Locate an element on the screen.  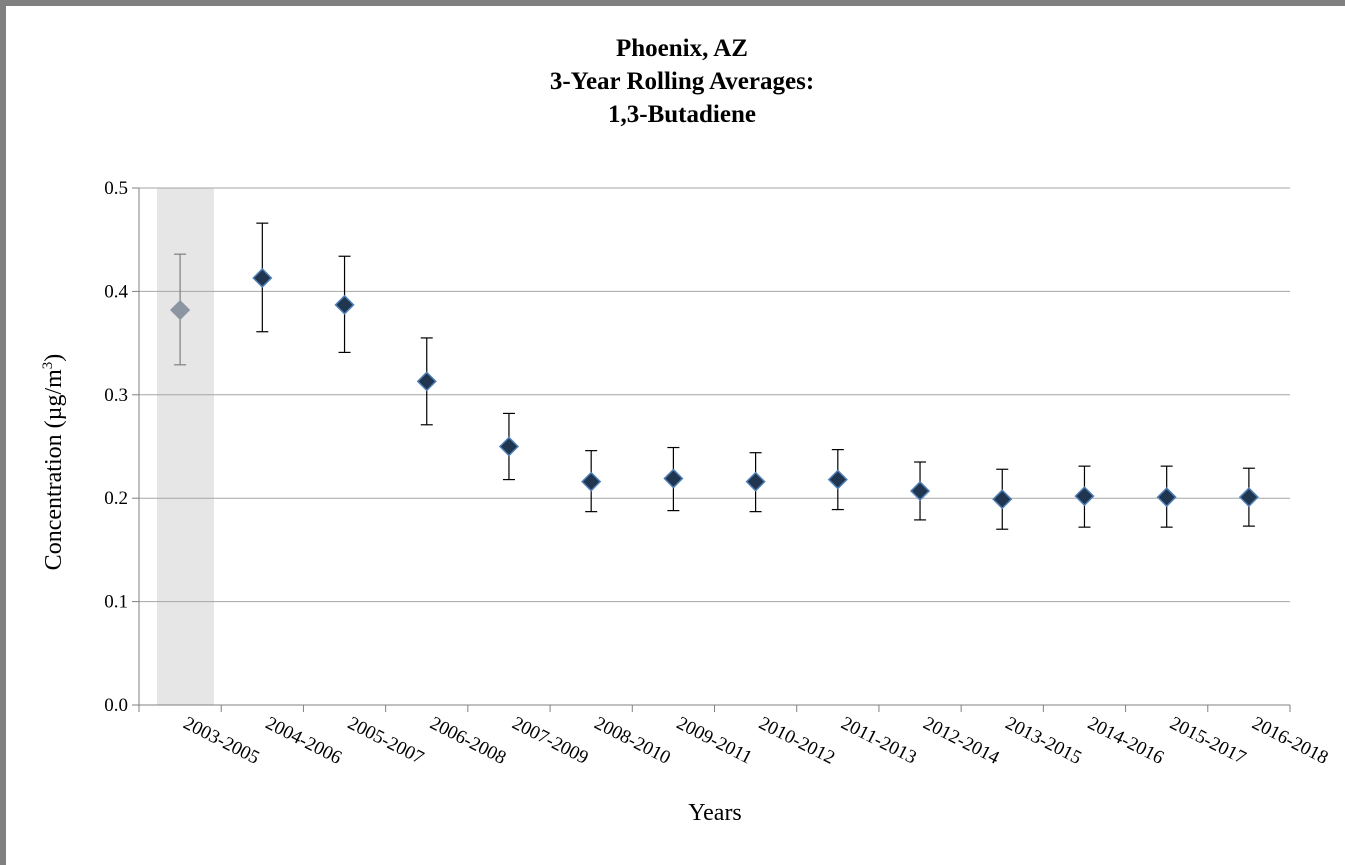
y-axis-title-close: ) is located at coordinates (54, 358).